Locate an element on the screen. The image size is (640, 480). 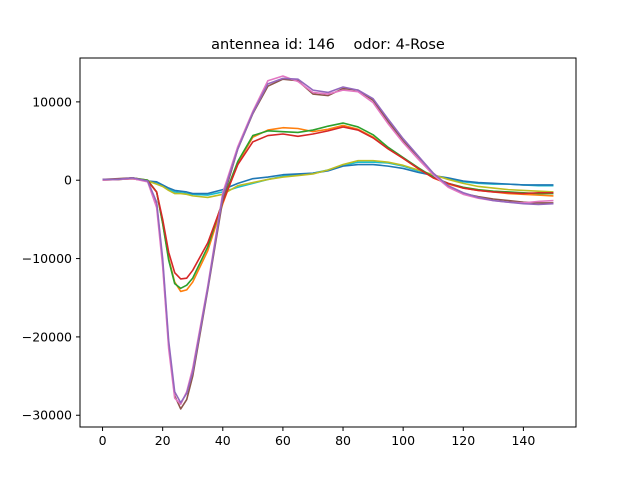
x-tick-label: 100 is located at coordinates (403, 440).